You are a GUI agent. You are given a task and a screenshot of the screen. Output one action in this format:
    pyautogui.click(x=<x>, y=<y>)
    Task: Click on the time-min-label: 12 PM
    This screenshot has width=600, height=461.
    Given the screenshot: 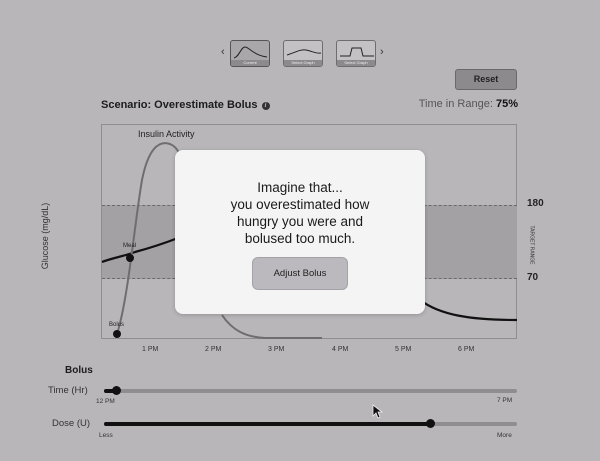 What is the action you would take?
    pyautogui.click(x=105, y=401)
    